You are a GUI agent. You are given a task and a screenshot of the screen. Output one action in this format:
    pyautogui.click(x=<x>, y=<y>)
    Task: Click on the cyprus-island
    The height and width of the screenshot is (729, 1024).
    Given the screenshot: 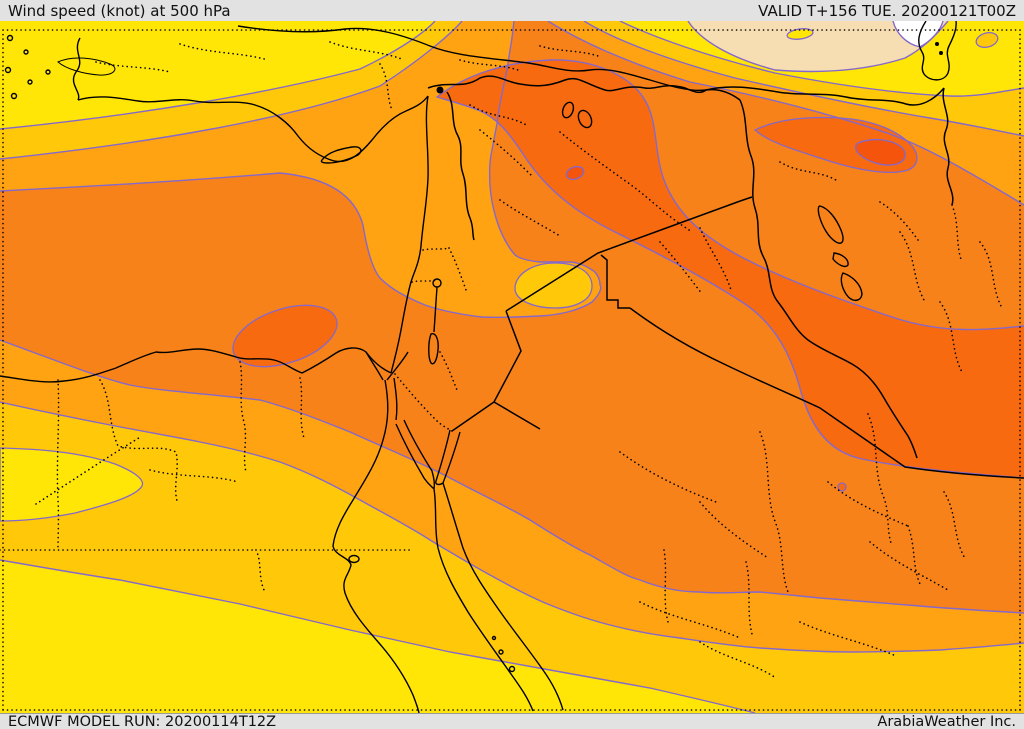 What is the action you would take?
    pyautogui.click(x=341, y=155)
    